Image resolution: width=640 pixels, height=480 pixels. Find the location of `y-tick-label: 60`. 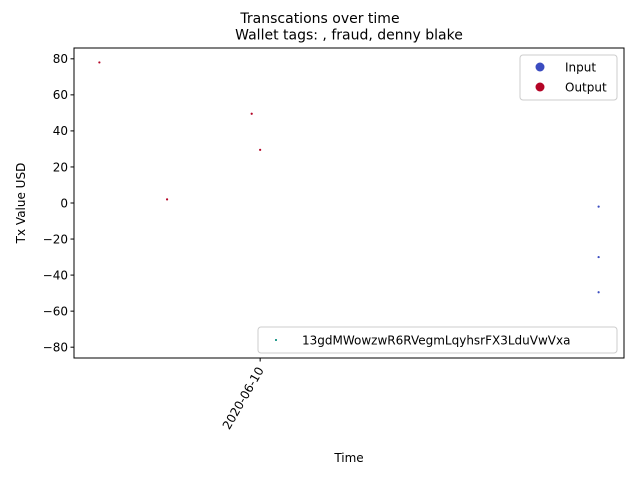

y-tick-label: 60 is located at coordinates (60, 95).